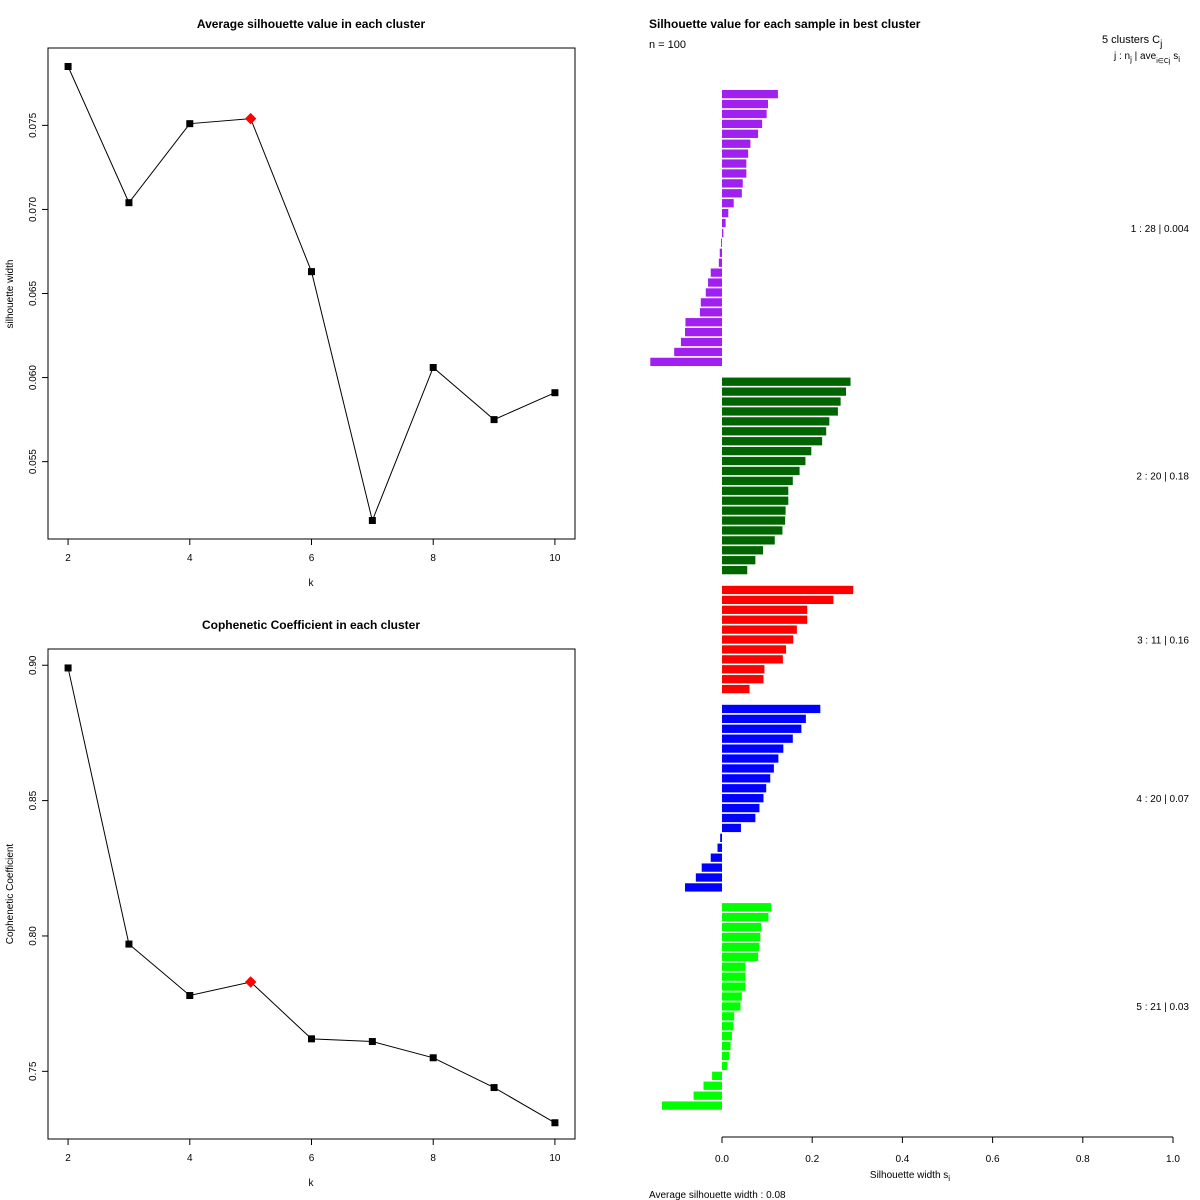 The width and height of the screenshot is (1200, 1200). What do you see at coordinates (311, 24) in the screenshot?
I see `silhouette-chart-title: Average silhouette value in each cluster` at bounding box center [311, 24].